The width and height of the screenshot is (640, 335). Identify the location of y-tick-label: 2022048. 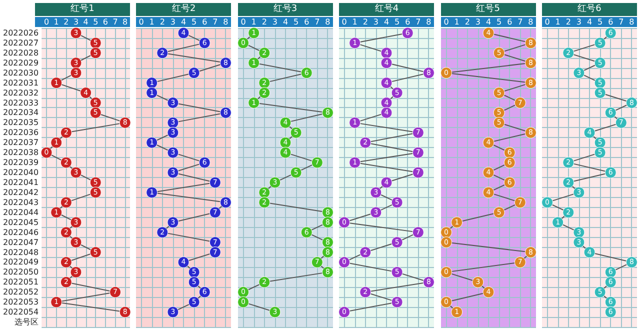
(20, 252).